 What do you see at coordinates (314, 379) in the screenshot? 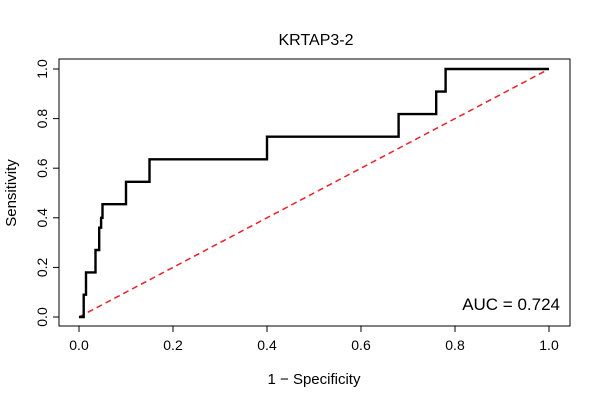
I see `x-axis-label: 1 − Specificity` at bounding box center [314, 379].